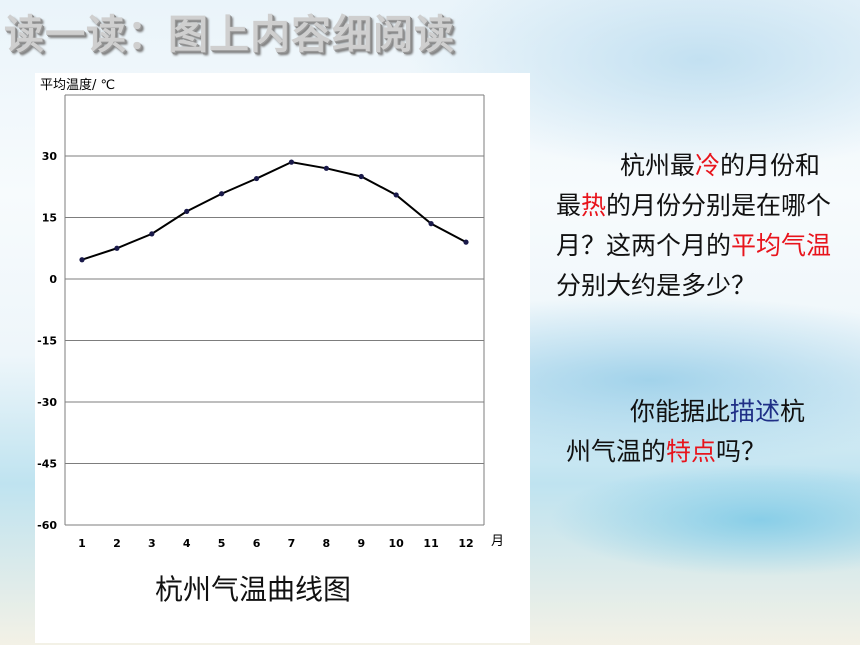 This screenshot has width=860, height=645. What do you see at coordinates (82, 543) in the screenshot?
I see `x-tick-1: 1` at bounding box center [82, 543].